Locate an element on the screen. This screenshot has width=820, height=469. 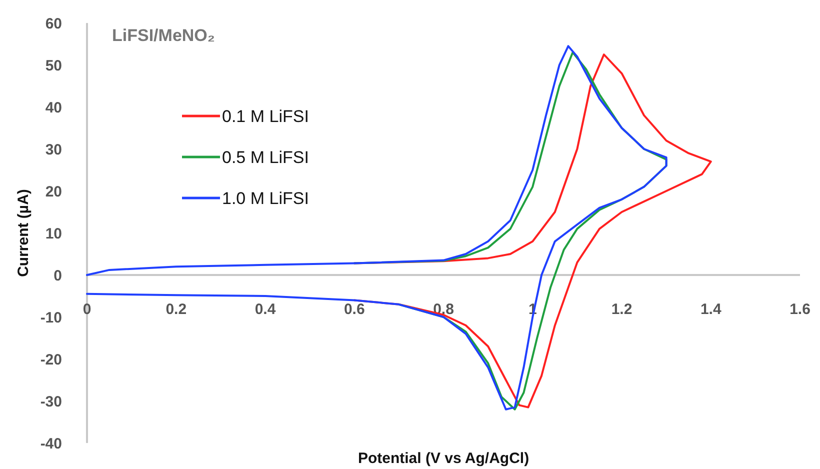
y-tick-label: 60 is located at coordinates (53, 23).